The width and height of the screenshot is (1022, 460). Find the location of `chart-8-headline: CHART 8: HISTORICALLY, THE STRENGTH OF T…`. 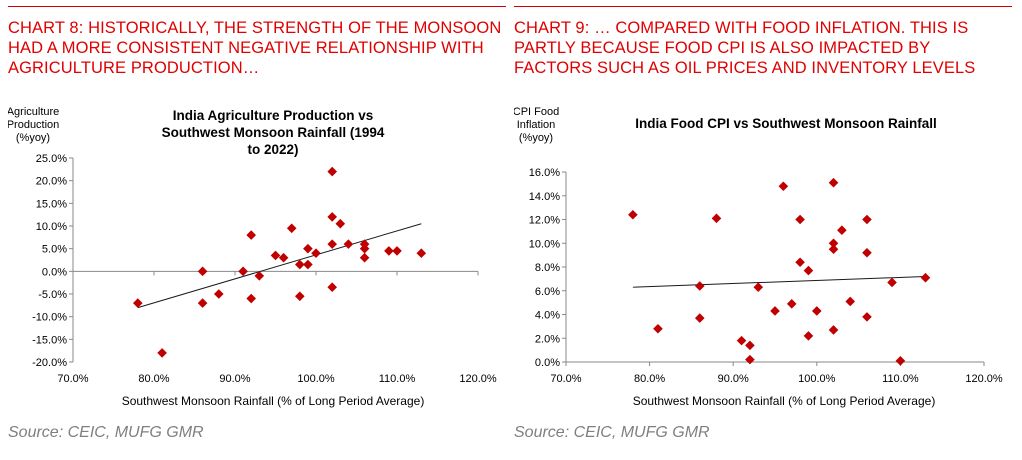

chart-8-headline: CHART 8: HISTORICALLY, THE STRENGTH OF T… is located at coordinates (255, 48).